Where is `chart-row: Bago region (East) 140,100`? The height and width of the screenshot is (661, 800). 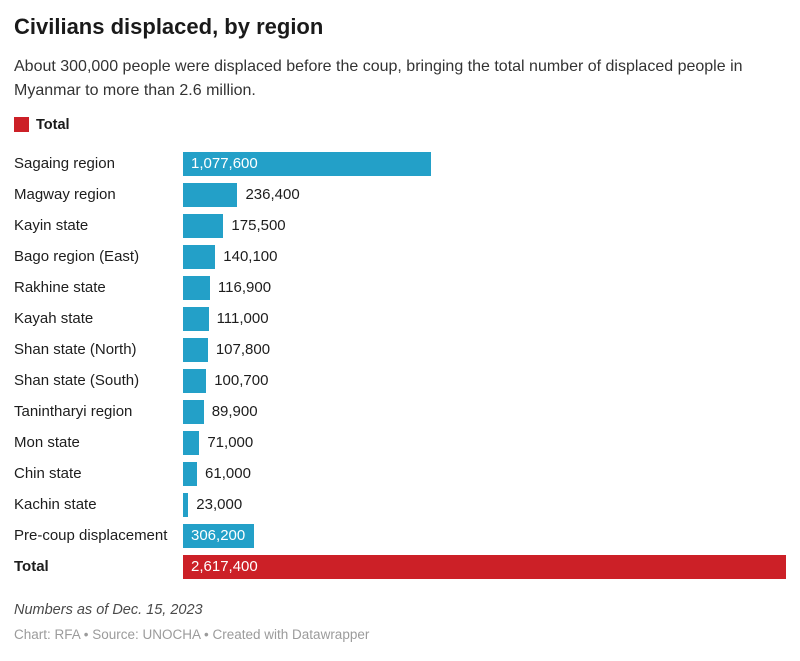 chart-row: Bago region (East) 140,100 is located at coordinates (400, 256).